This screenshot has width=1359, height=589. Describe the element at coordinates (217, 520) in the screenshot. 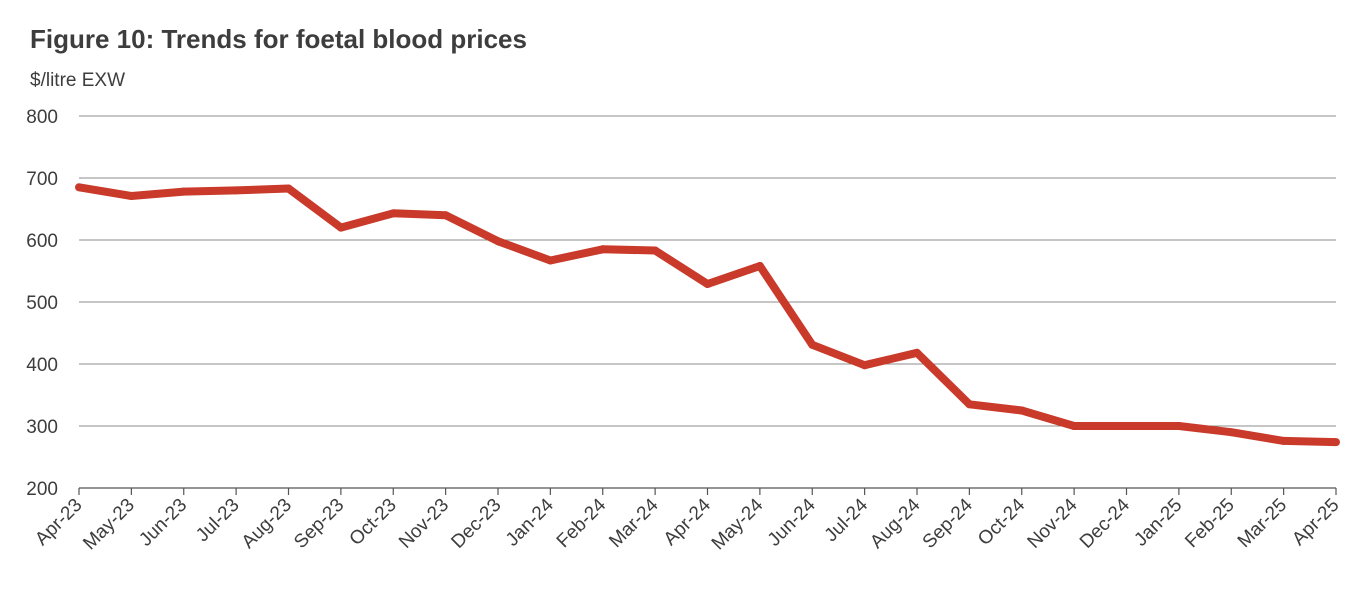

I see `x-tick-label-Jul-23: Jul-23` at that location.